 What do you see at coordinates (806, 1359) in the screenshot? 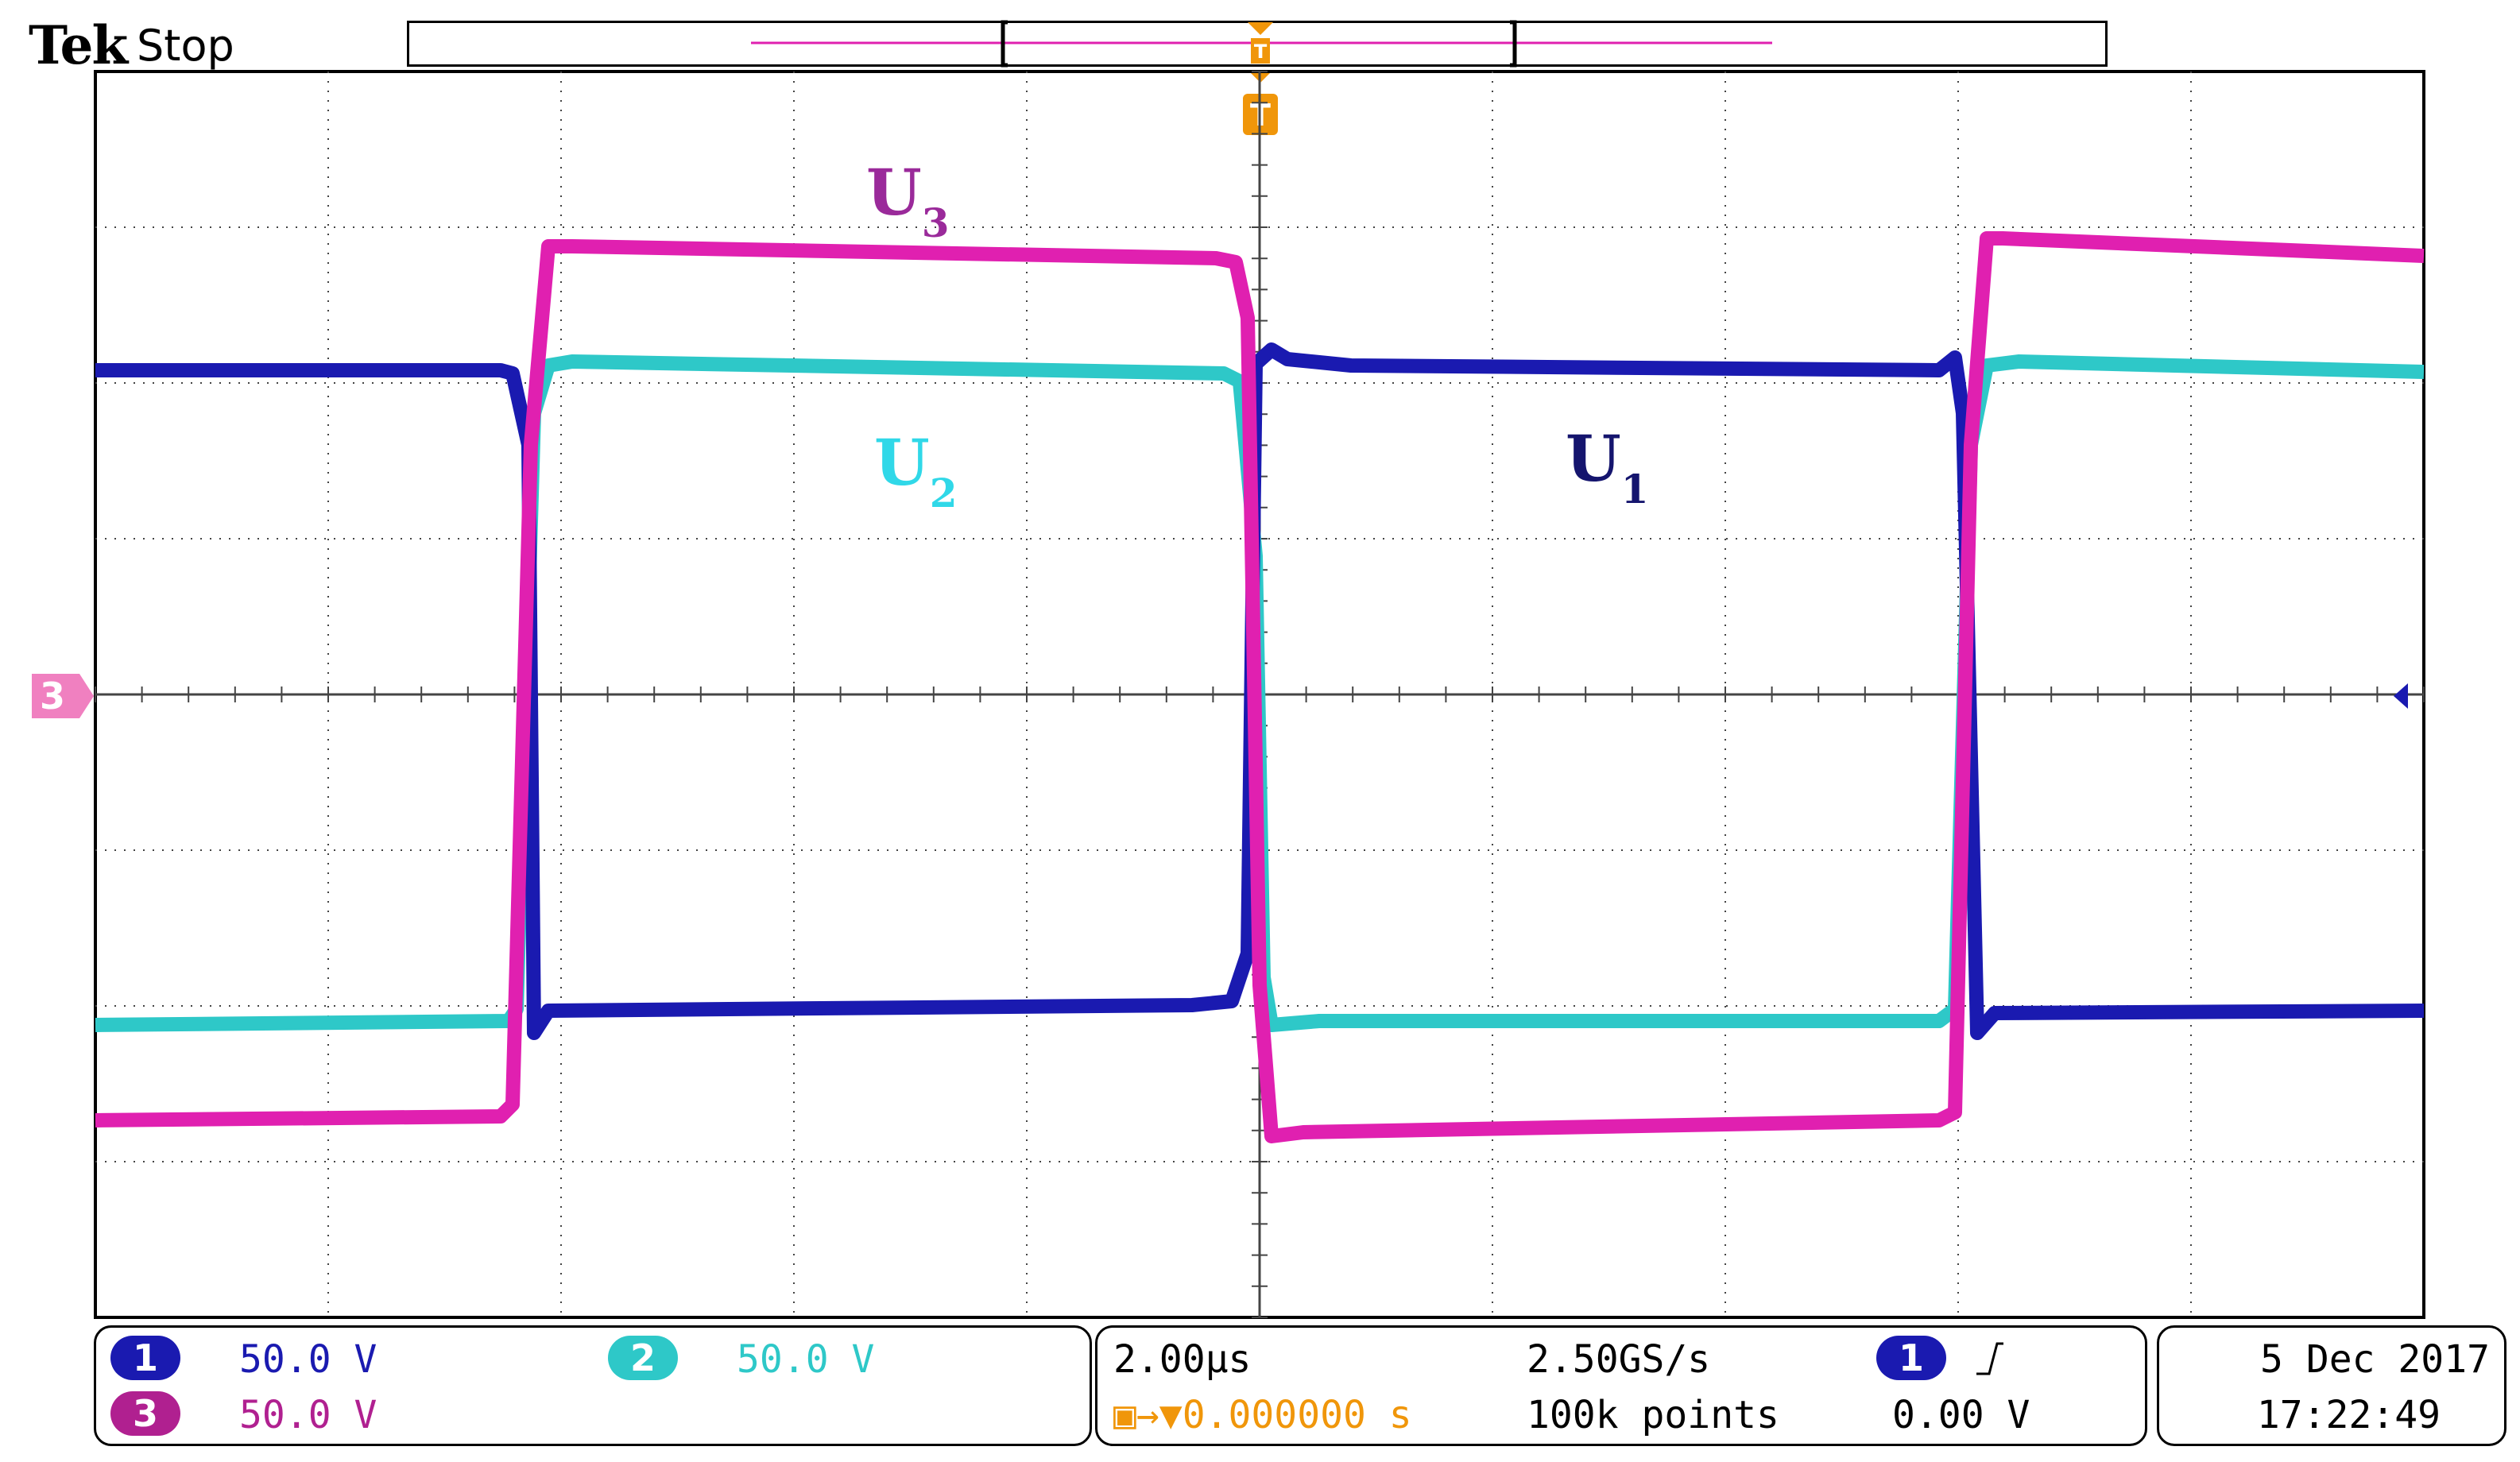
I see `channel2-scale: 50.0 V` at bounding box center [806, 1359].